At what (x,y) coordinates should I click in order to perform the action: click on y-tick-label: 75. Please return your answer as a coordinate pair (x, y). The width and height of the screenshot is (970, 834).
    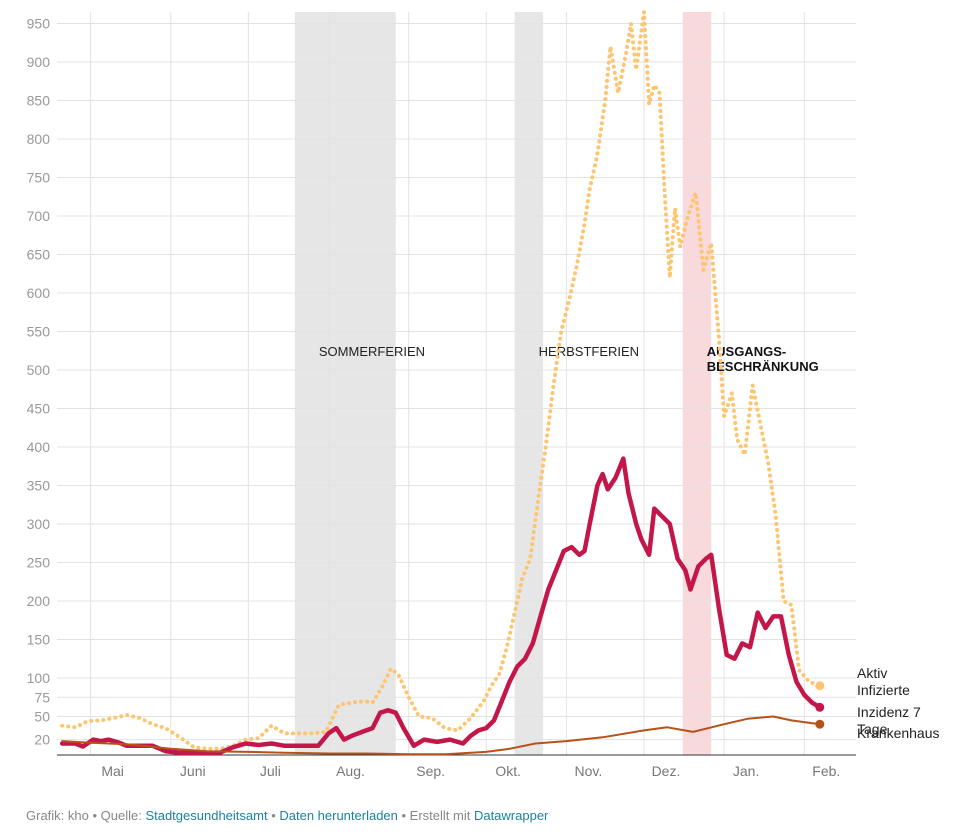
    Looking at the image, I should click on (42, 697).